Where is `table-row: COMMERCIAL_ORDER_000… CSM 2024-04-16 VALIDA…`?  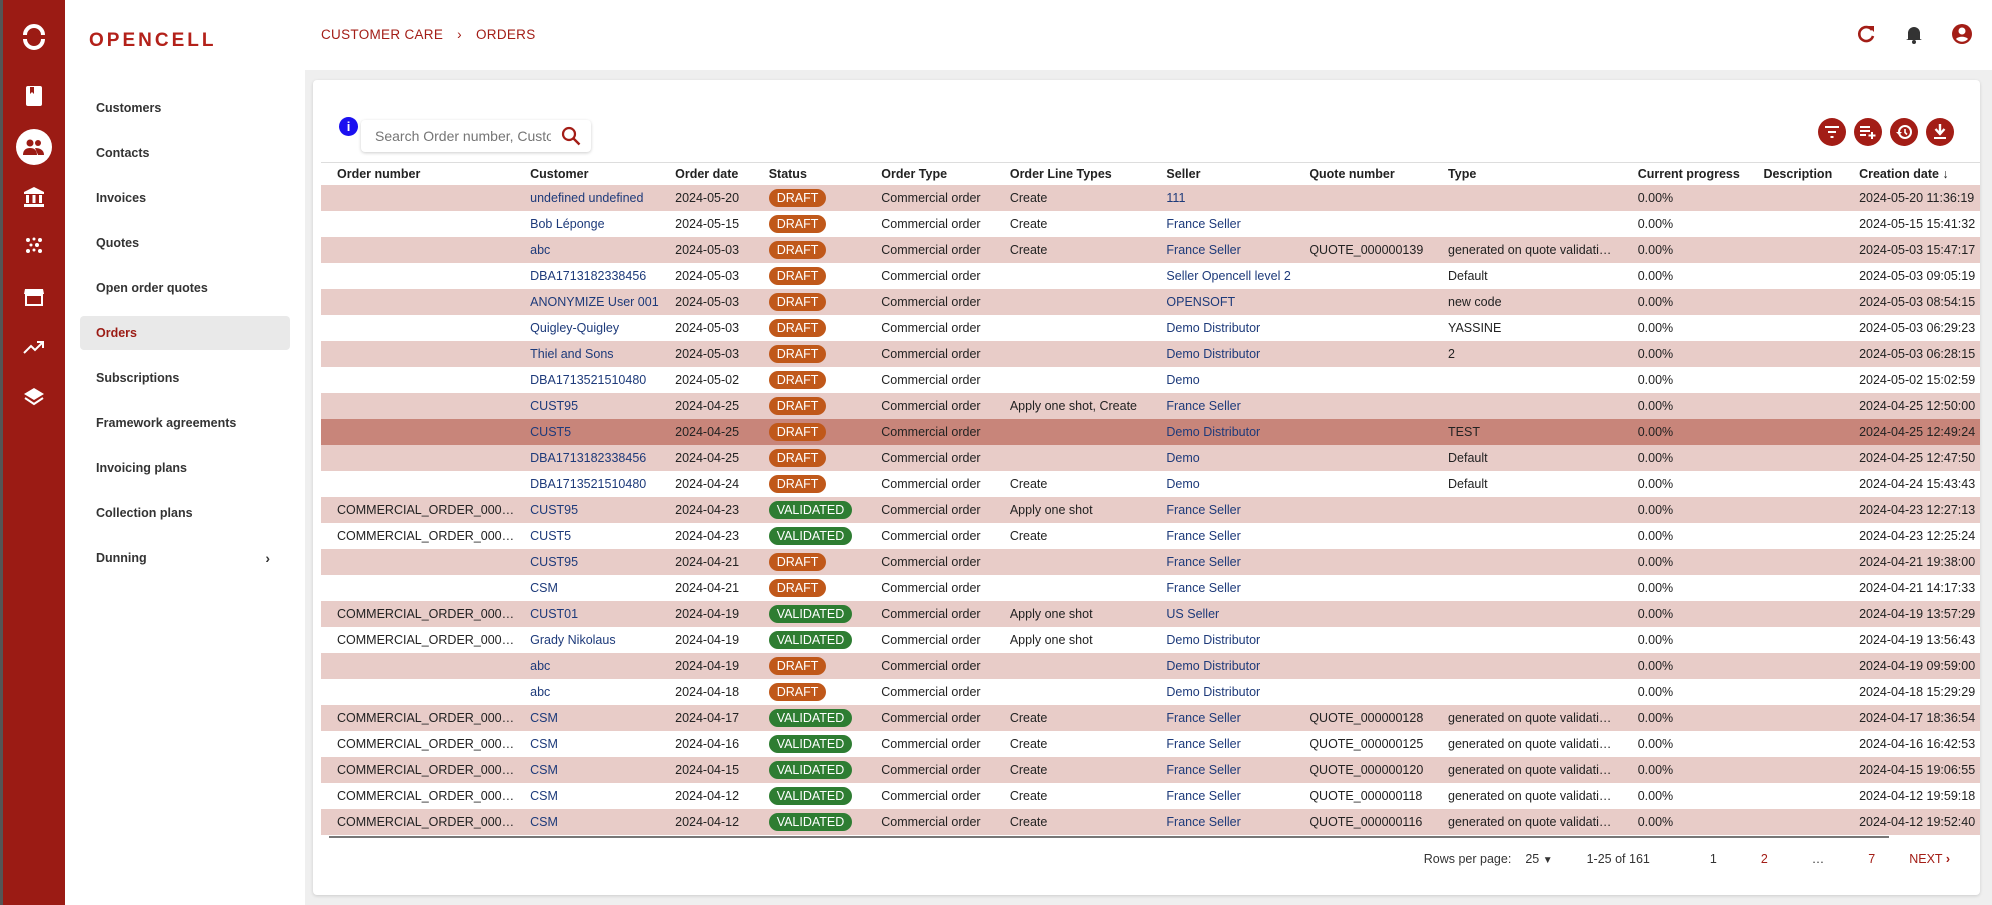
table-row: COMMERCIAL_ORDER_000… CSM 2024-04-16 VALIDA… is located at coordinates (1150, 744).